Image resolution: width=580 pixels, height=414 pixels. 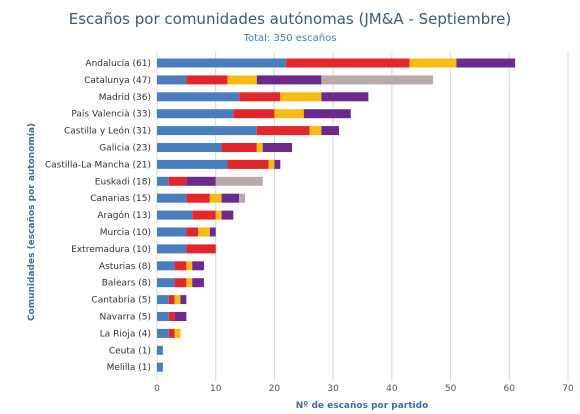 What do you see at coordinates (125, 318) in the screenshot?
I see `category-label: Navarra (5)` at bounding box center [125, 318].